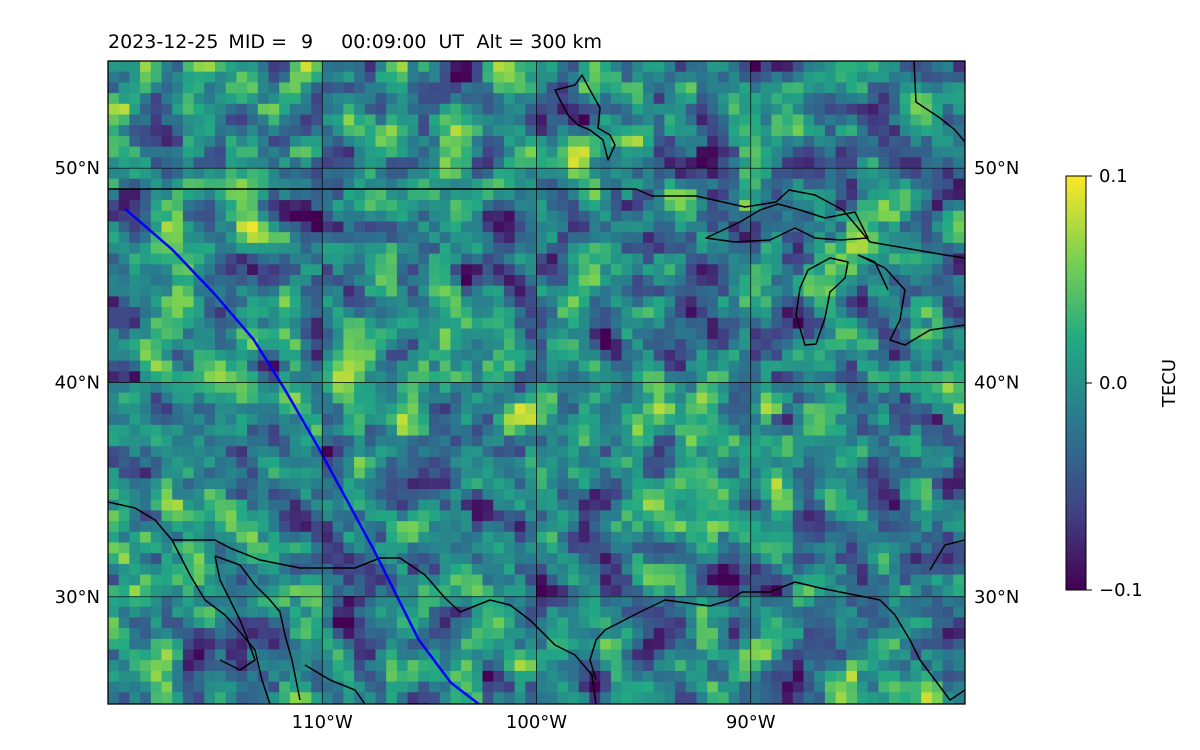  What do you see at coordinates (536, 722) in the screenshot?
I see `lon-tick-label: 100°W` at bounding box center [536, 722].